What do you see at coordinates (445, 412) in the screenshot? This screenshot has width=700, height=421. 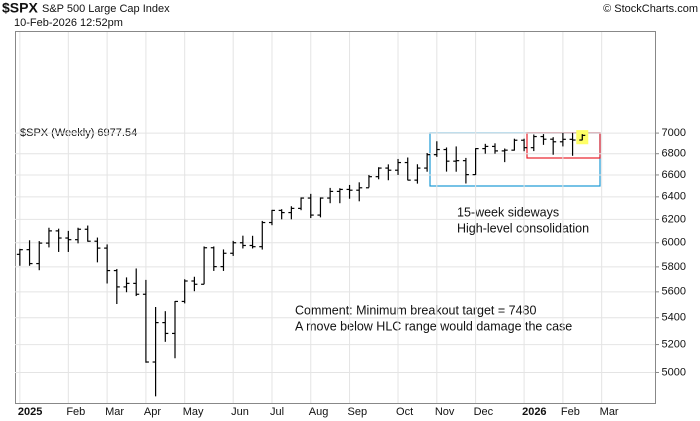 I see `x-tick-label: Nov` at bounding box center [445, 412].